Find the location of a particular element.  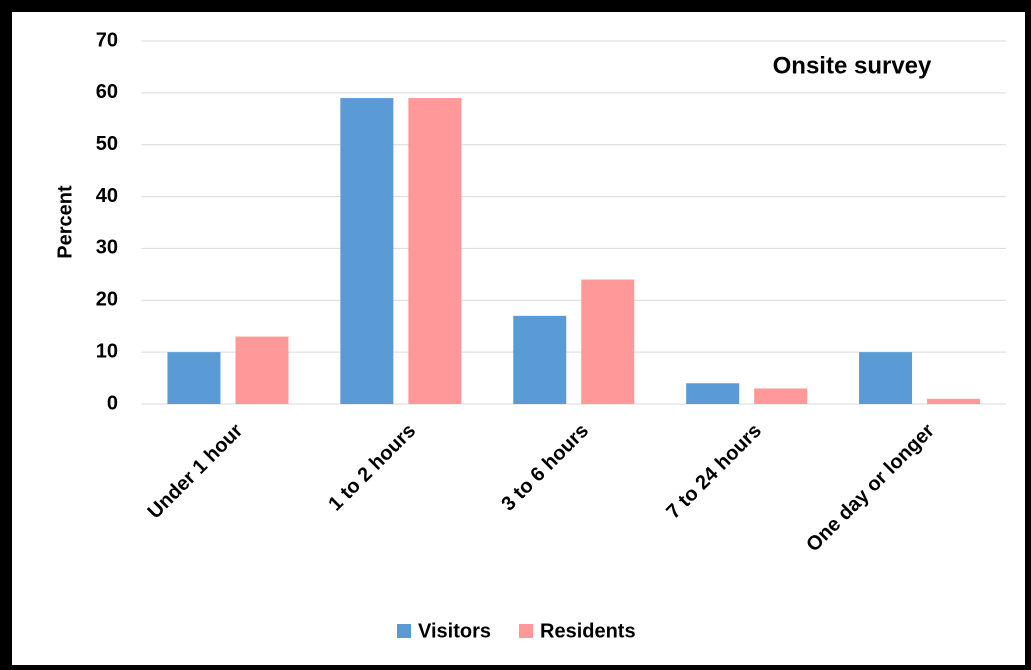

y-tick-label: 30 is located at coordinates (107, 248).